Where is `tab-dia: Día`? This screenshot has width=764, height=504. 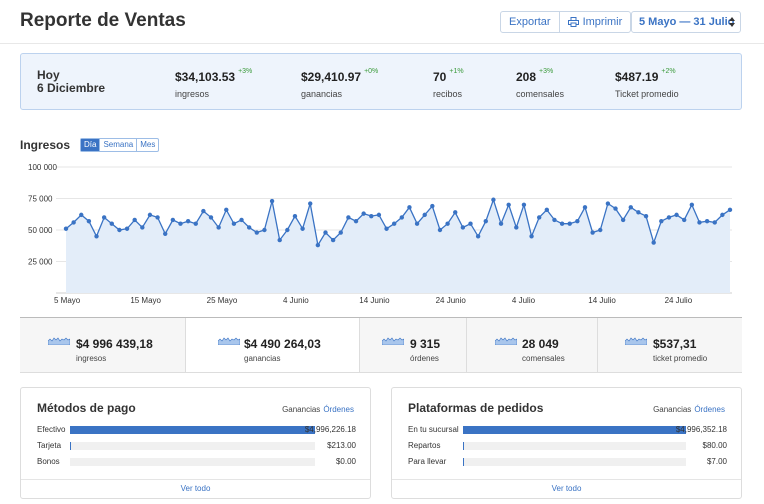
tab-dia: Día is located at coordinates (90, 145).